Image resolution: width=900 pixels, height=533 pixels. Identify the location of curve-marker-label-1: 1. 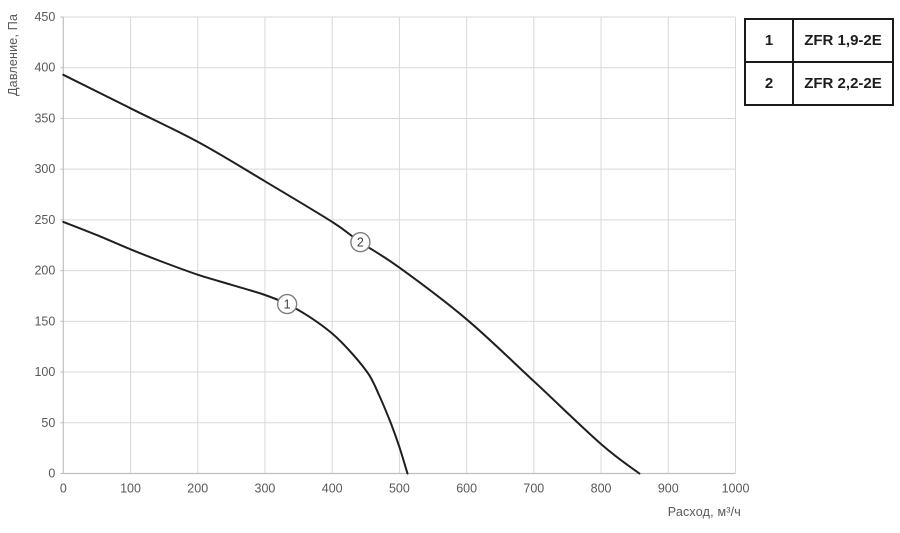
(287, 305).